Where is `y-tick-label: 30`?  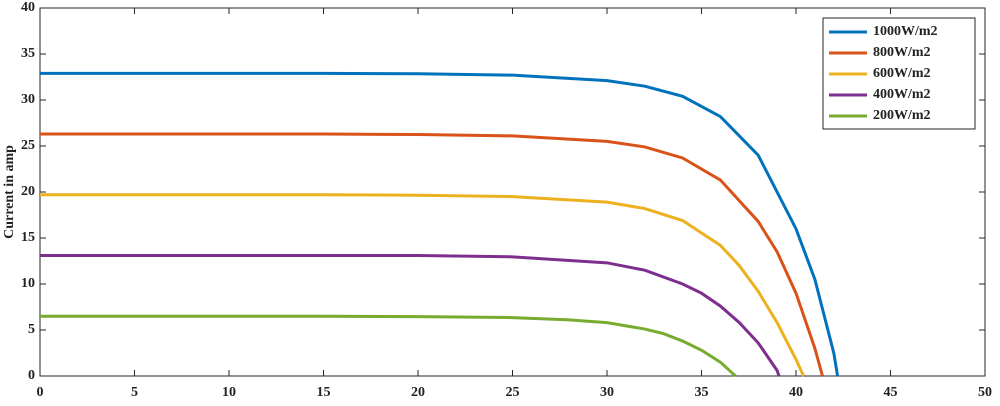
y-tick-label: 30 is located at coordinates (28, 99).